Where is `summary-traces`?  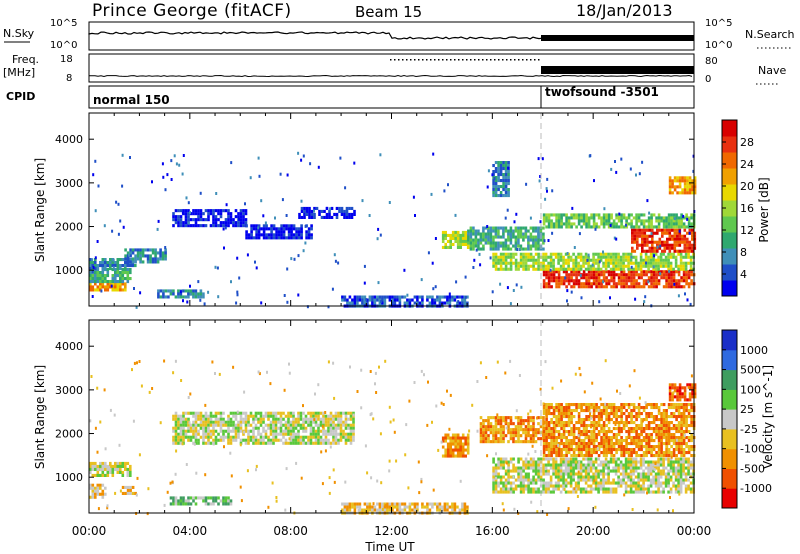 summary-traces is located at coordinates (391, 69).